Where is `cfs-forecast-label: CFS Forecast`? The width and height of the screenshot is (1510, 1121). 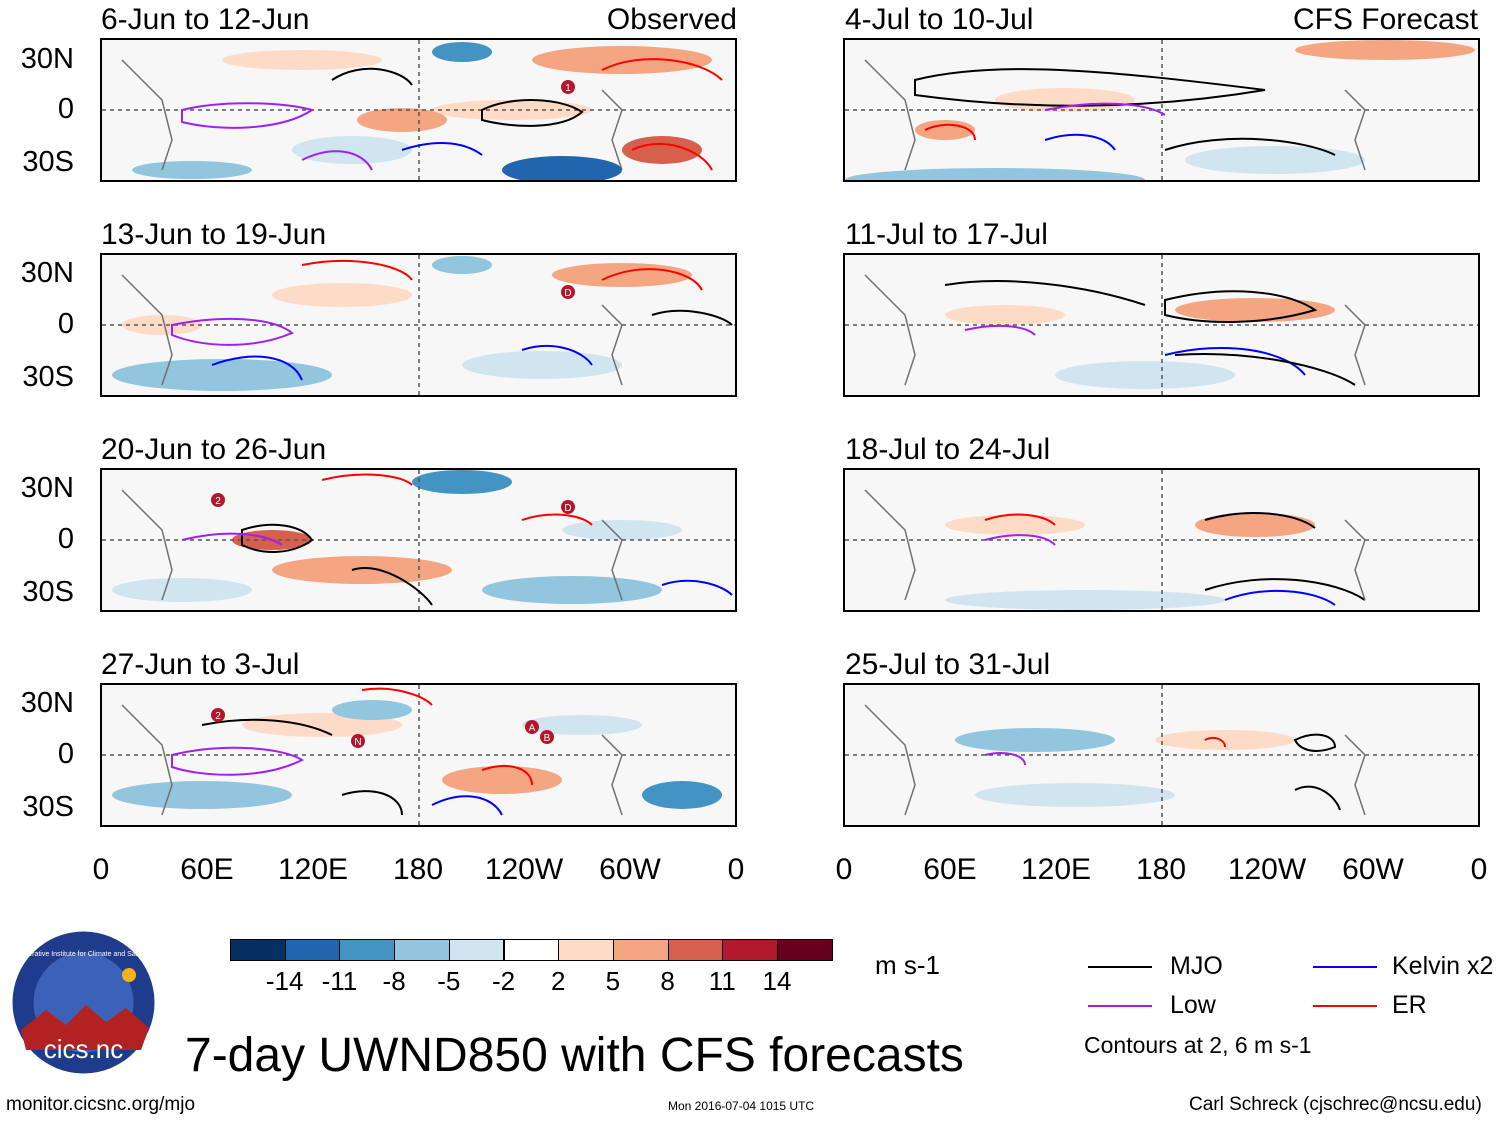 cfs-forecast-label: CFS Forecast is located at coordinates (1385, 19).